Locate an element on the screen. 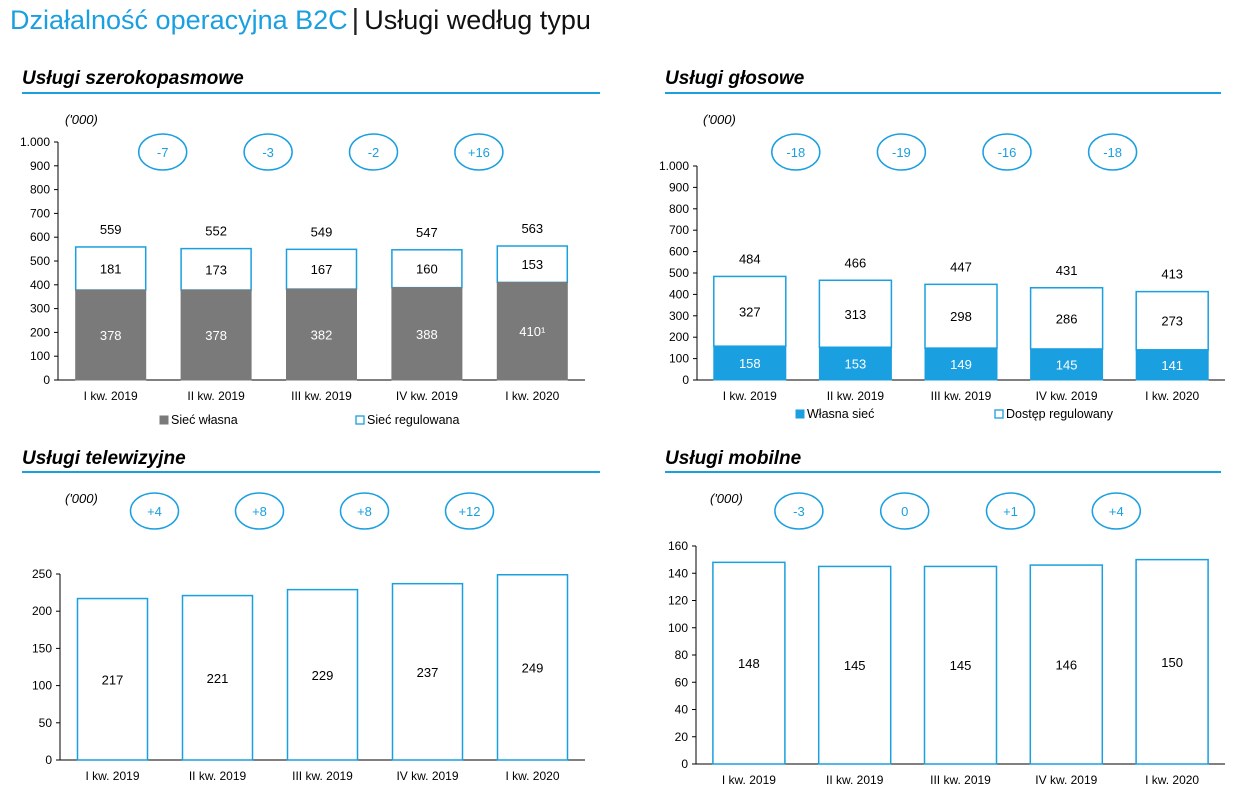 This screenshot has width=1235, height=798. bar-value-label: 382 is located at coordinates (322, 335).